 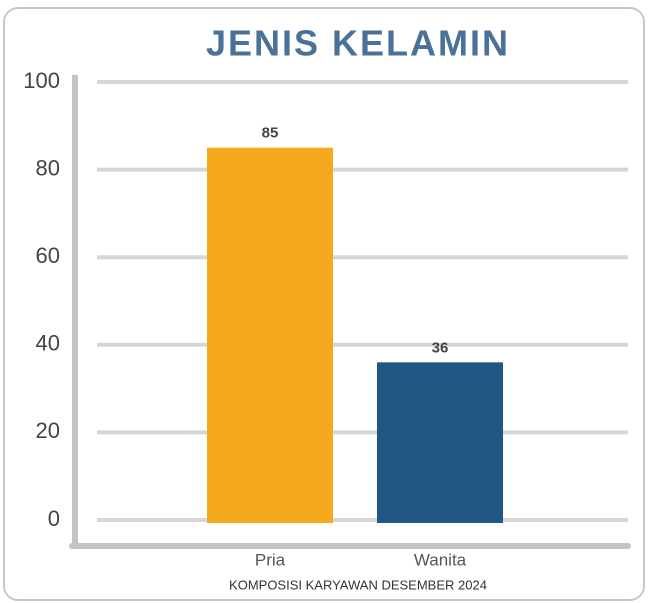 I want to click on x-tick-label: Wanita, so click(x=440, y=559).